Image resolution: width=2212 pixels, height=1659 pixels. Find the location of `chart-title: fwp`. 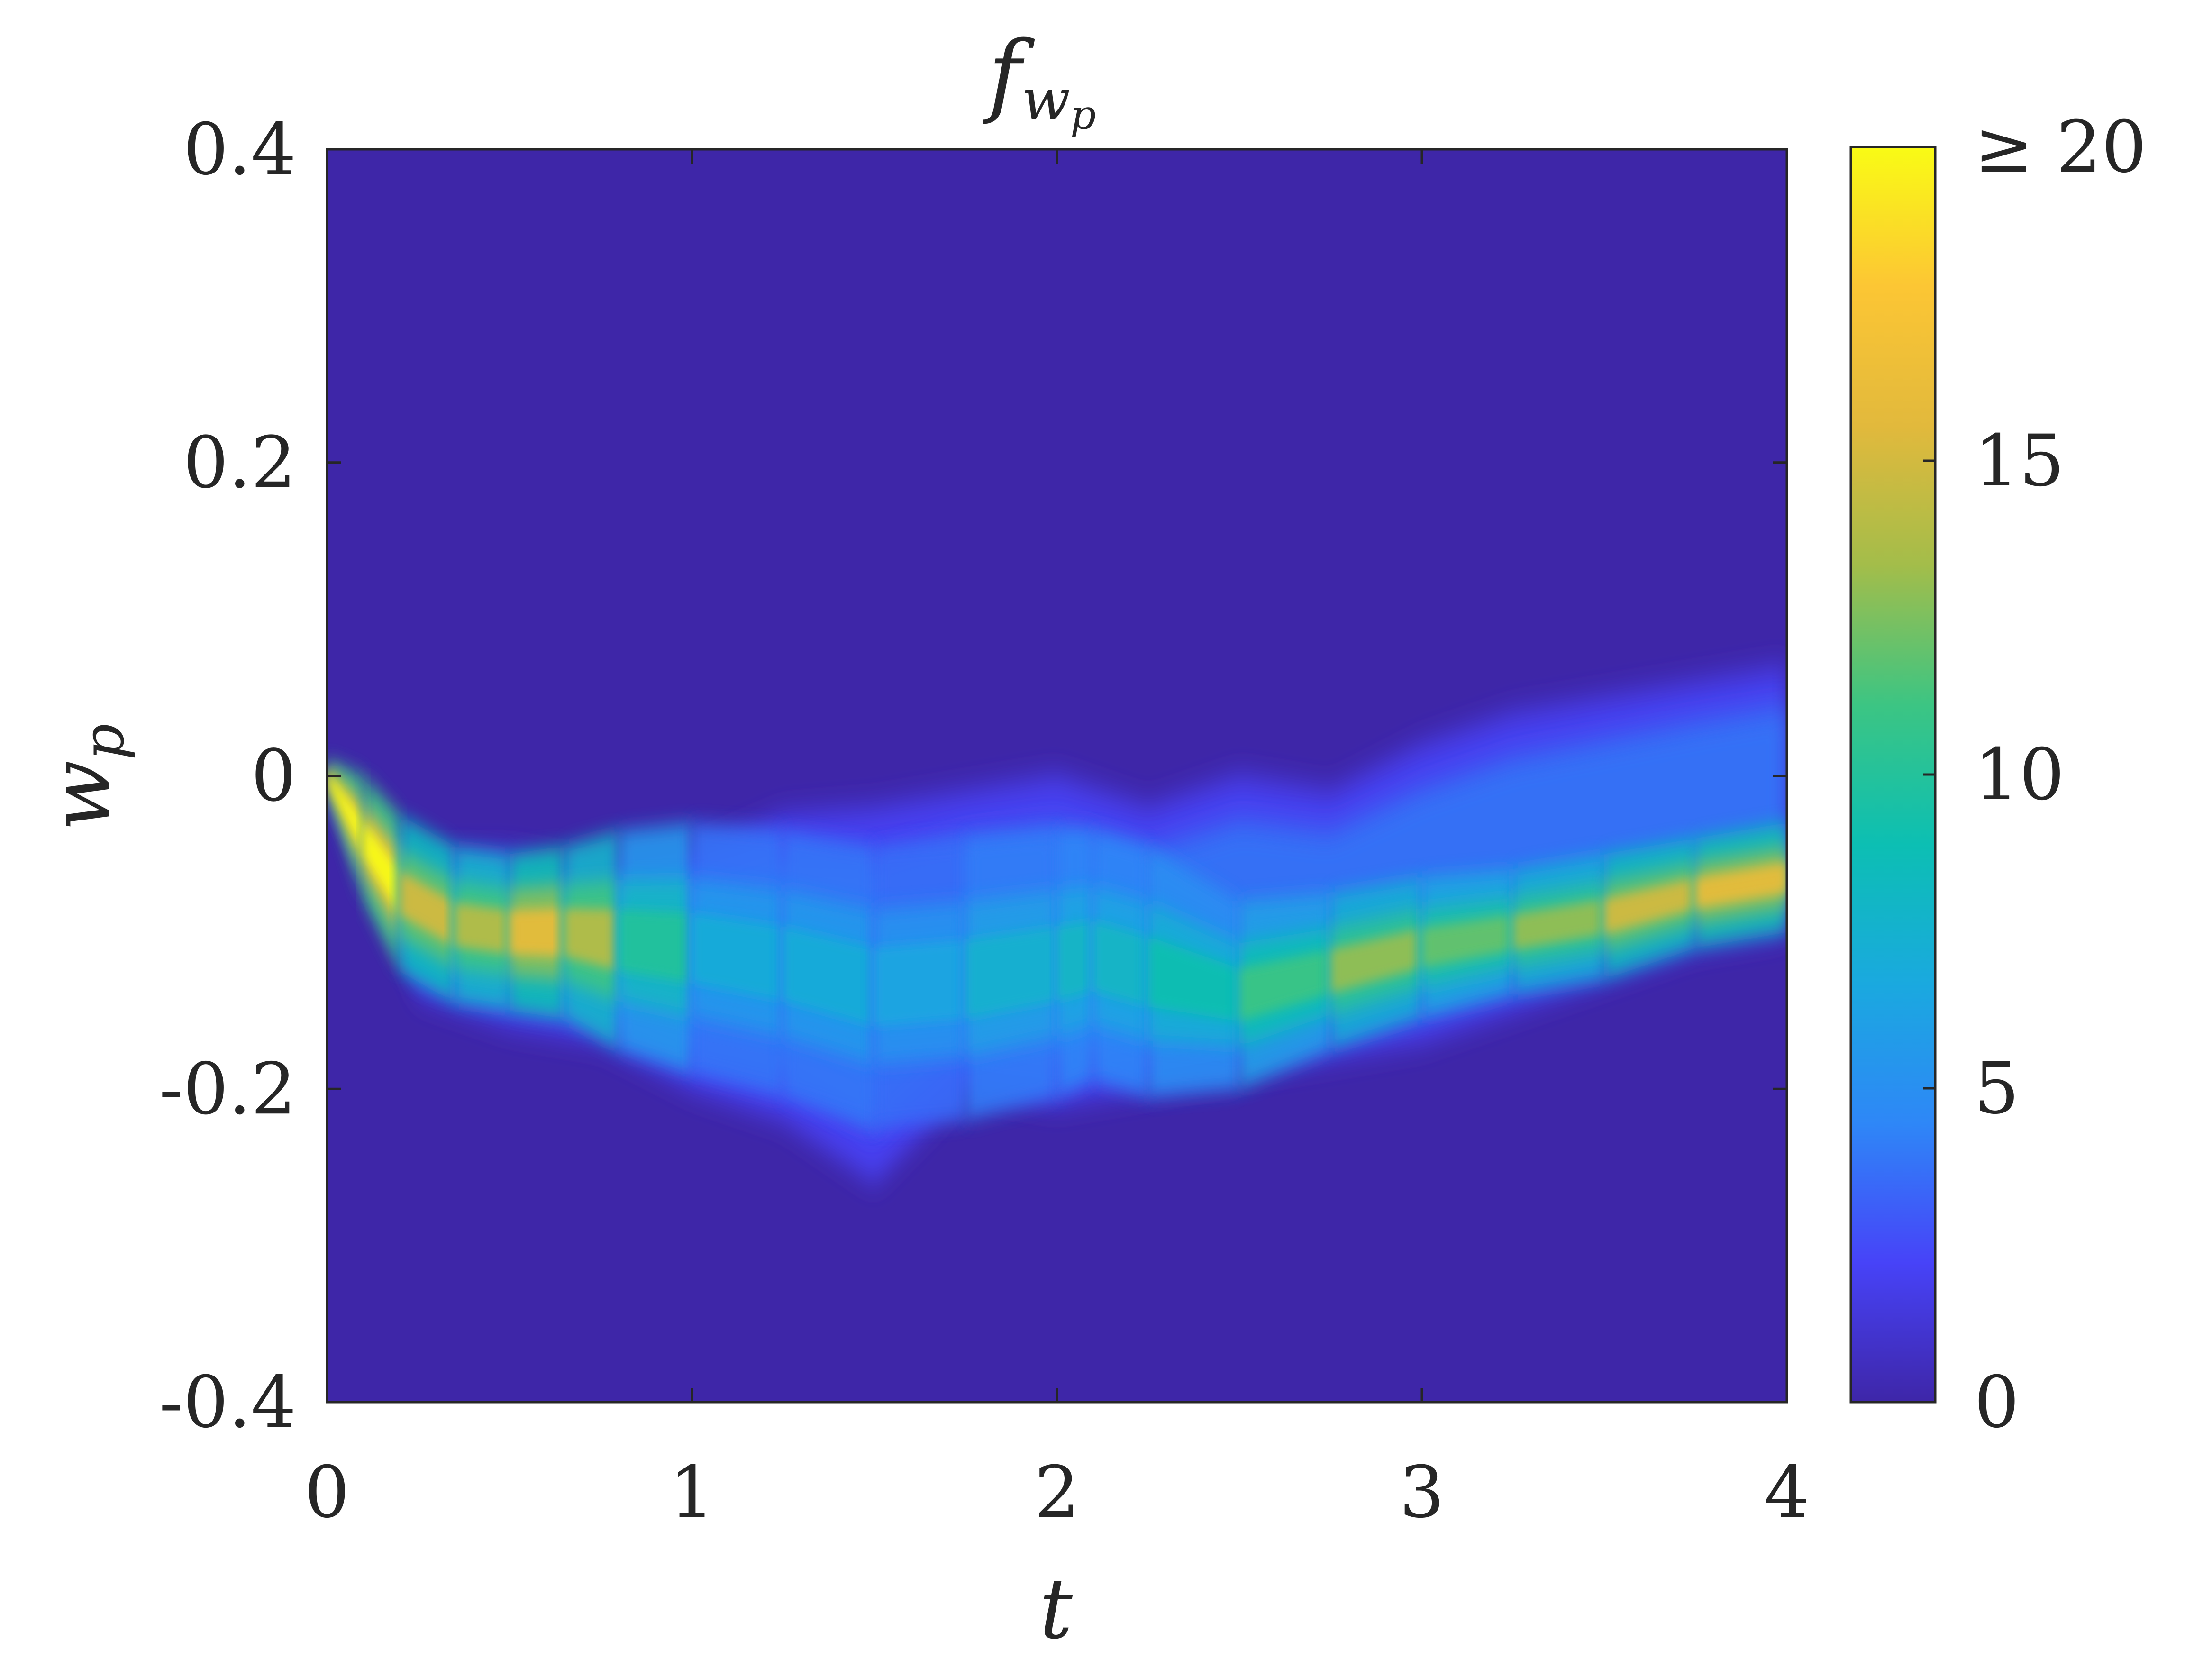

chart-title: fwp is located at coordinates (1039, 80).